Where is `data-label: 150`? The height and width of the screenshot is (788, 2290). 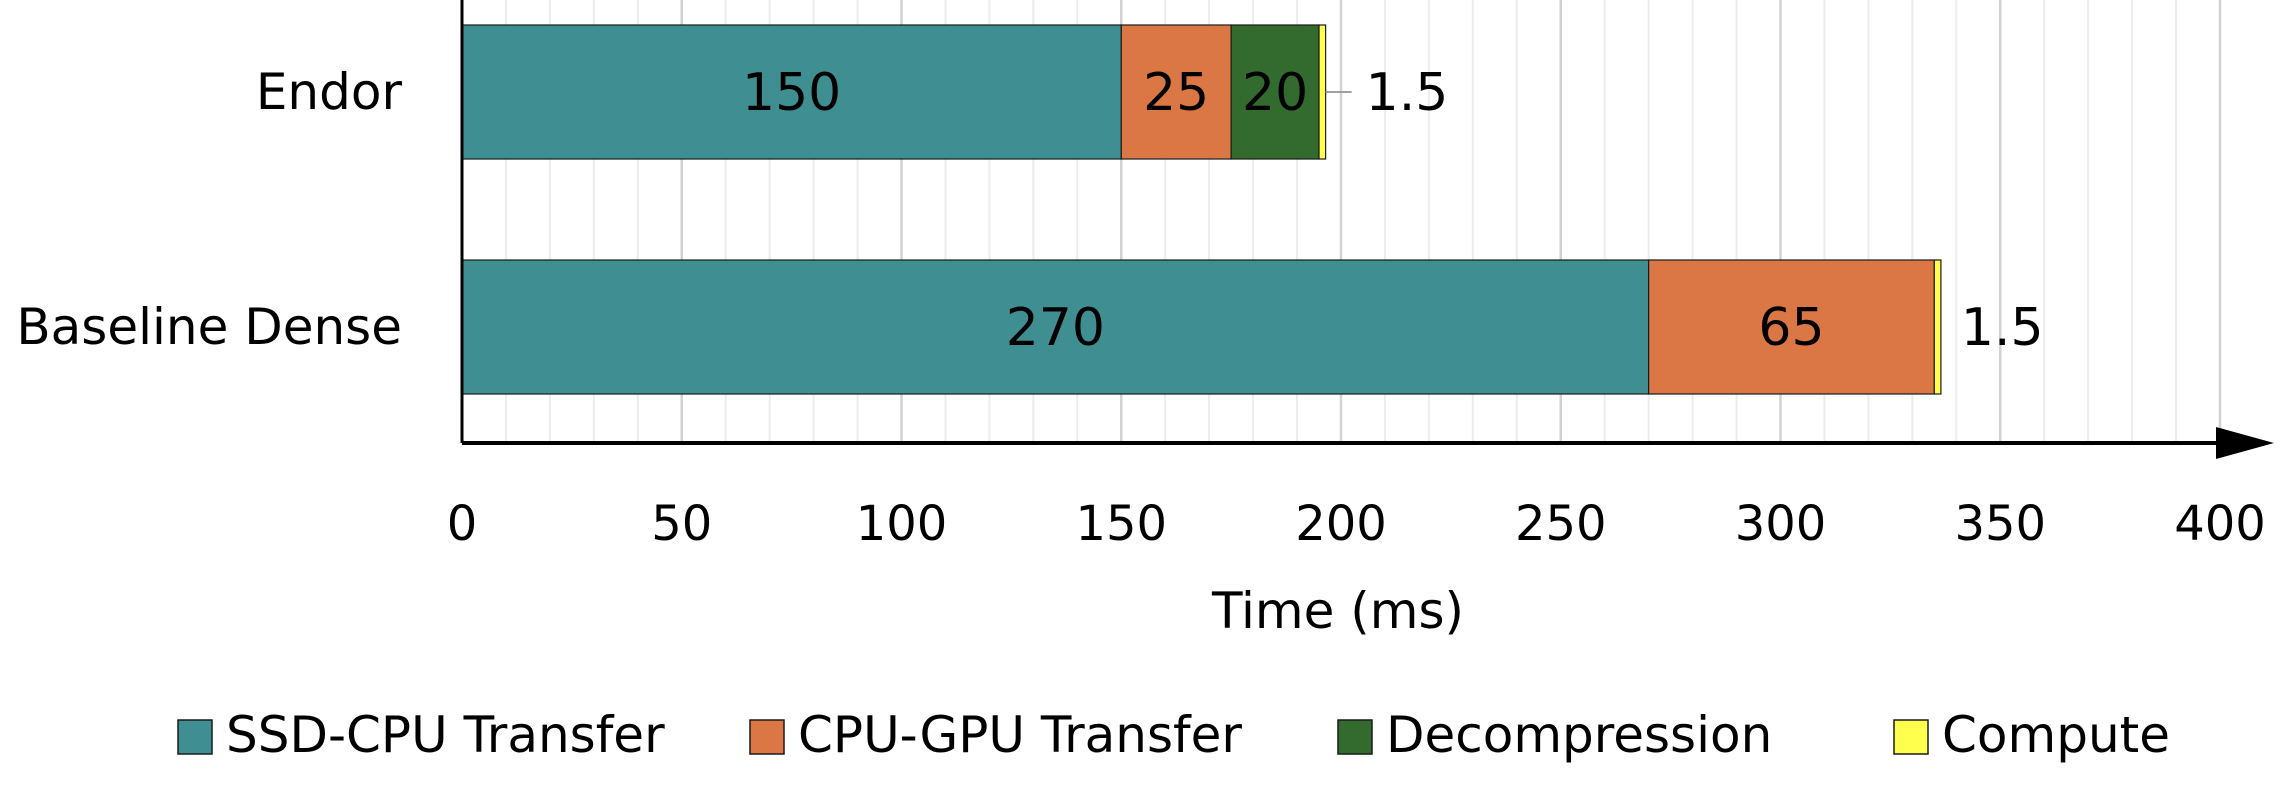 data-label: 150 is located at coordinates (791, 93).